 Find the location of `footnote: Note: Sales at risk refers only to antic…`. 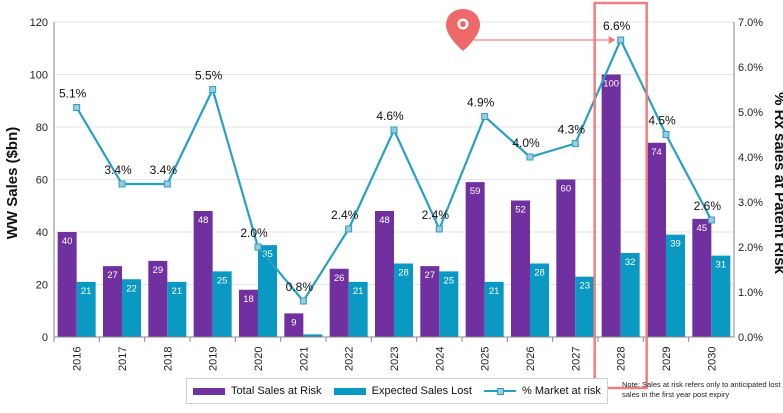

footnote: Note: Sales at risk refers only to antic… is located at coordinates (701, 389).